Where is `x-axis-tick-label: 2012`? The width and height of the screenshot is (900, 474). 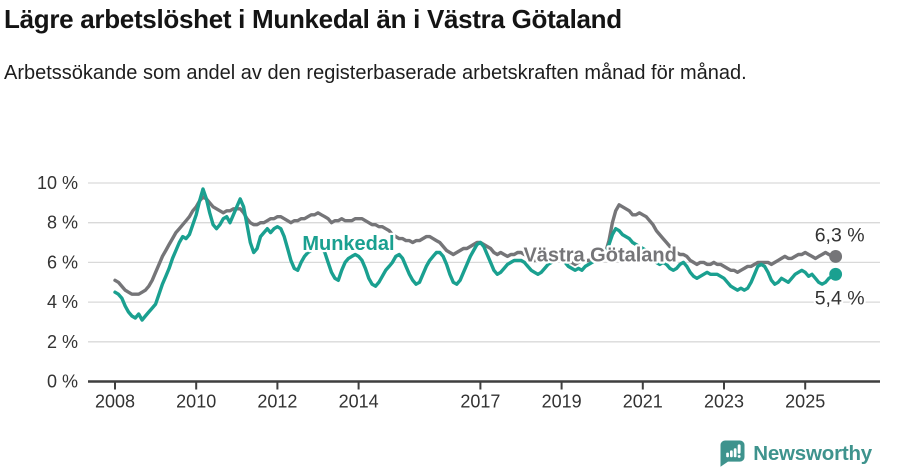
x-axis-tick-label: 2012 is located at coordinates (277, 402).